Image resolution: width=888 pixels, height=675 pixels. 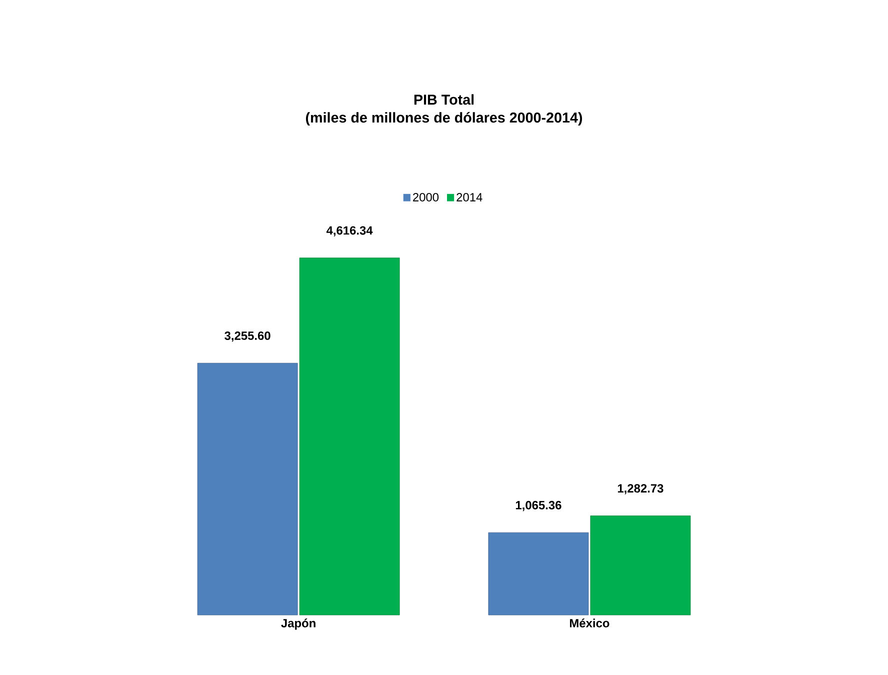 I want to click on x-tick-label: México, so click(x=590, y=623).